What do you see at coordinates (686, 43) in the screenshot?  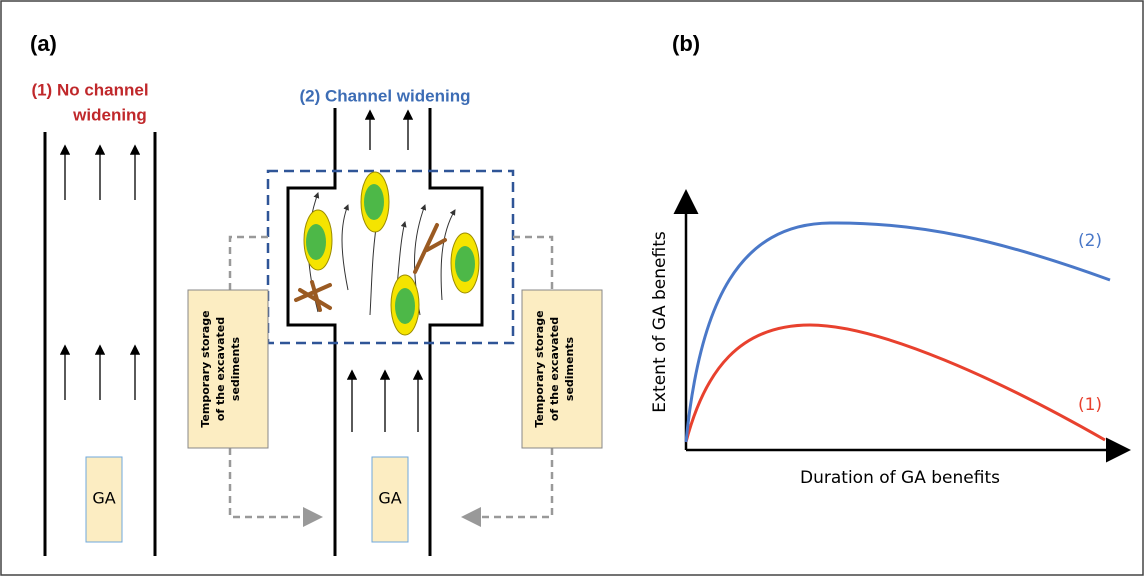 I see `panel-label: (b)` at bounding box center [686, 43].